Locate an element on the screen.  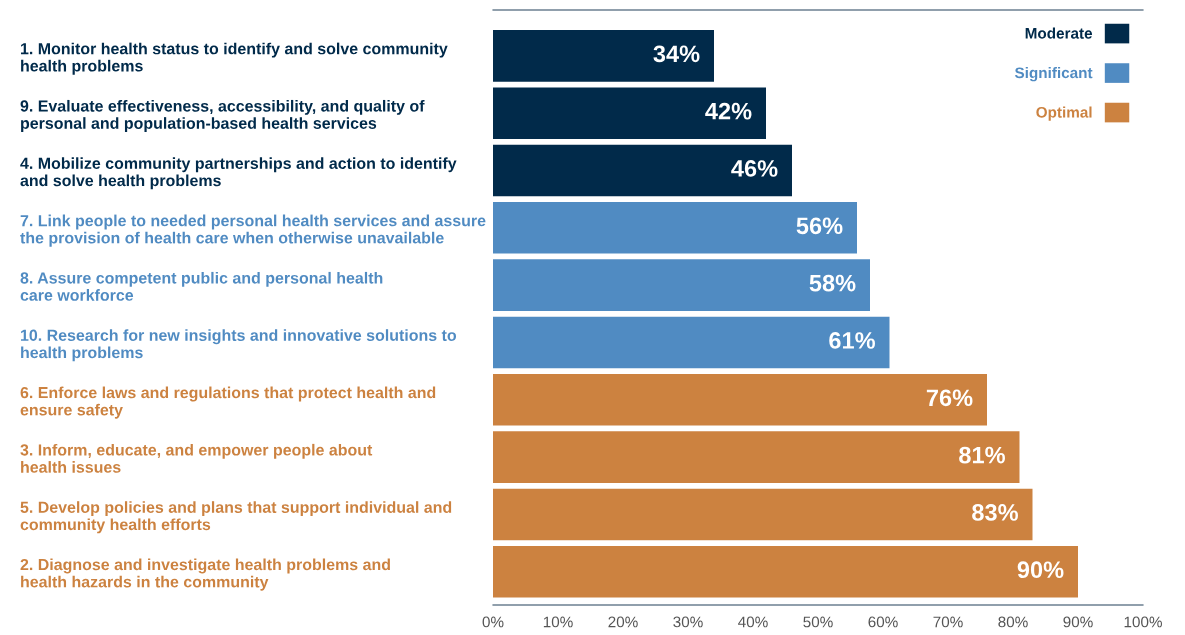
data-label: 76% is located at coordinates (949, 398).